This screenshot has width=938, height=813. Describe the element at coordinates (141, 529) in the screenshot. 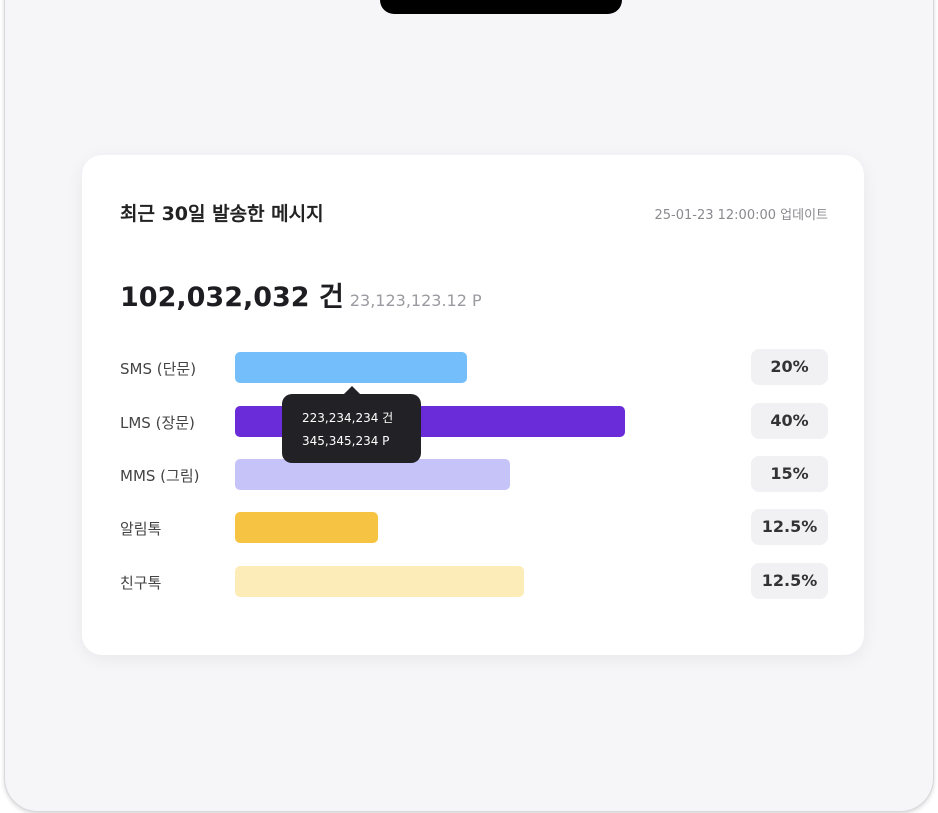

I see `row-label: 알림톡` at that location.